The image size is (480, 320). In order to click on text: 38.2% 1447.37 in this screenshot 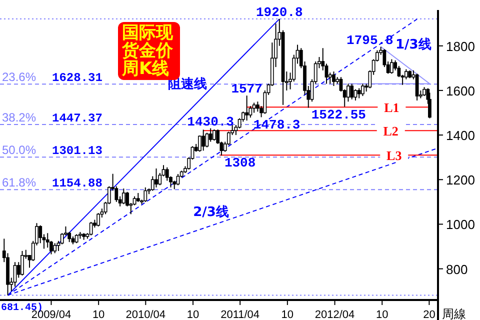, I will do `click(52, 118)`.